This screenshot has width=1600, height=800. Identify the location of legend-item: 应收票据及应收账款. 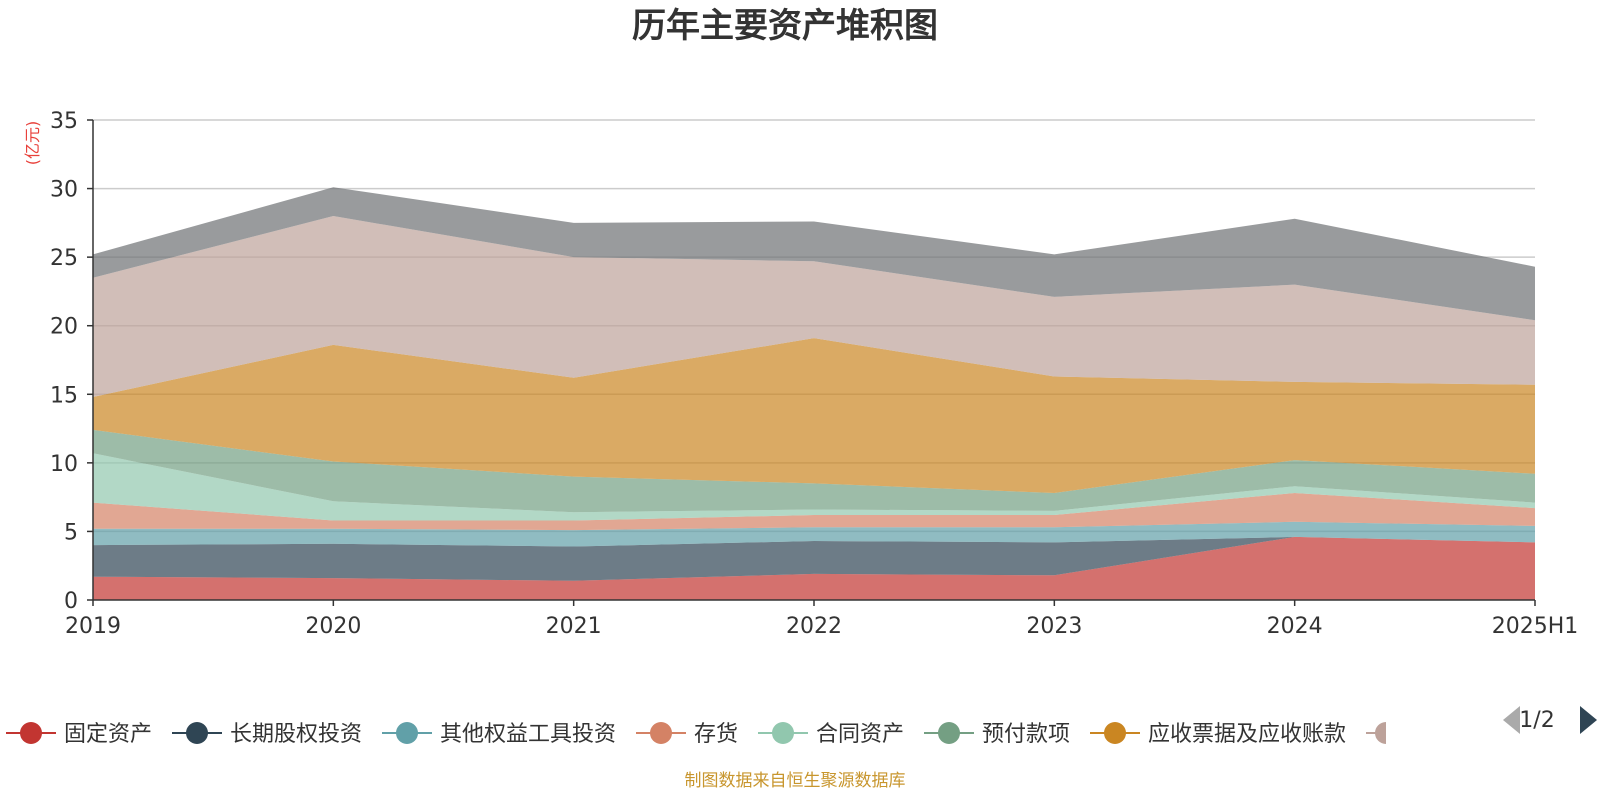
(1218, 734).